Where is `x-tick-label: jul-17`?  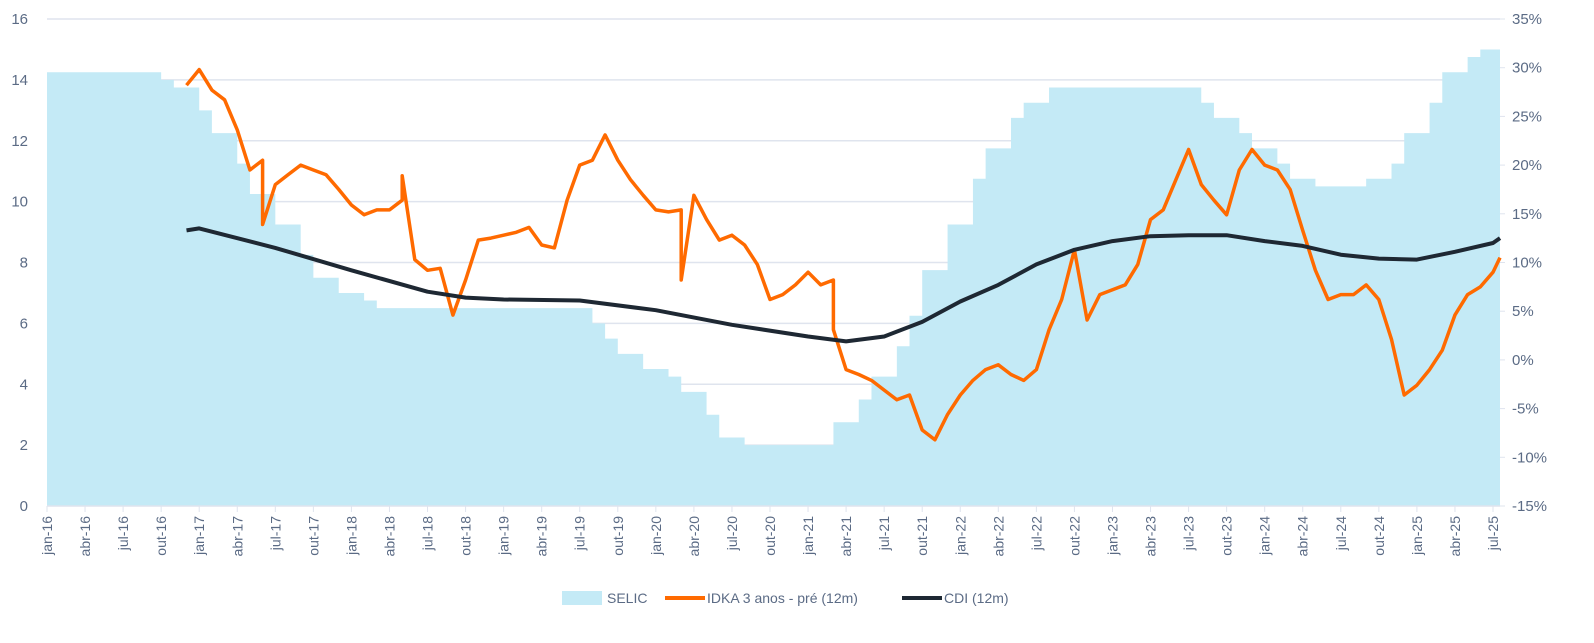 x-tick-label: jul-17 is located at coordinates (275, 533).